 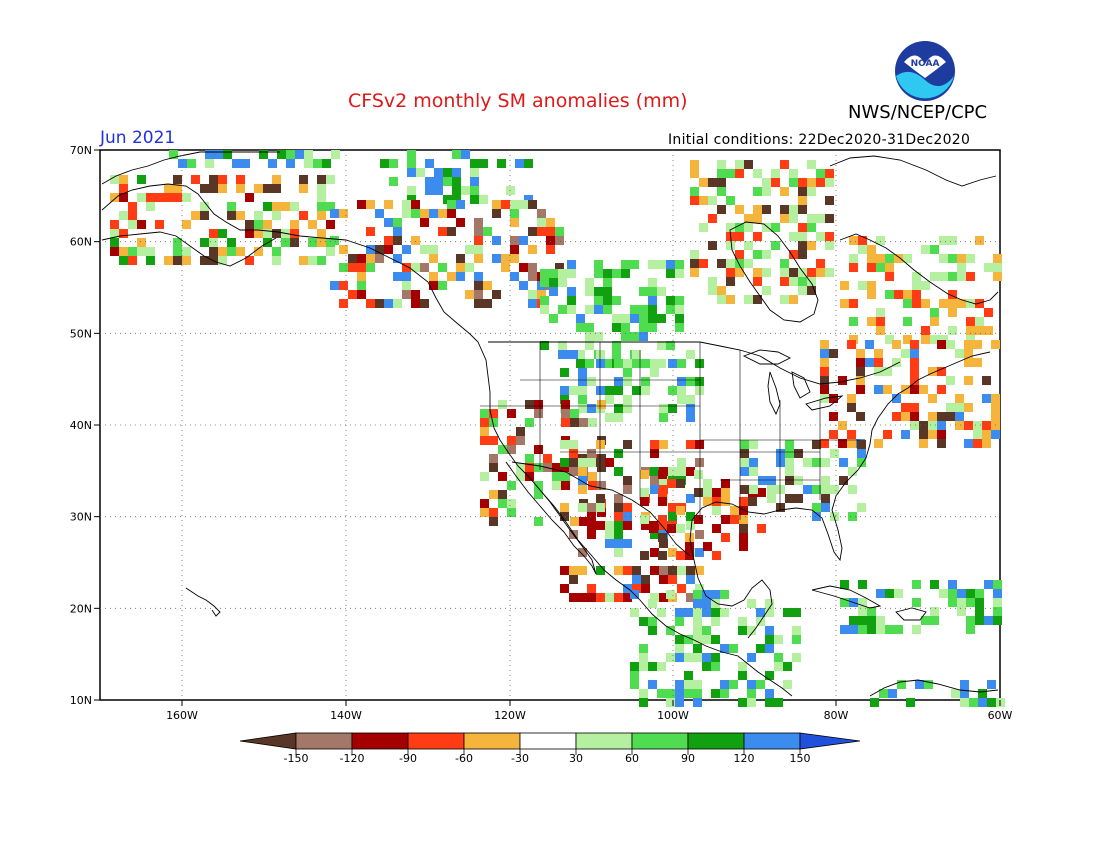 I want to click on labrador-coast, so click(x=919, y=269).